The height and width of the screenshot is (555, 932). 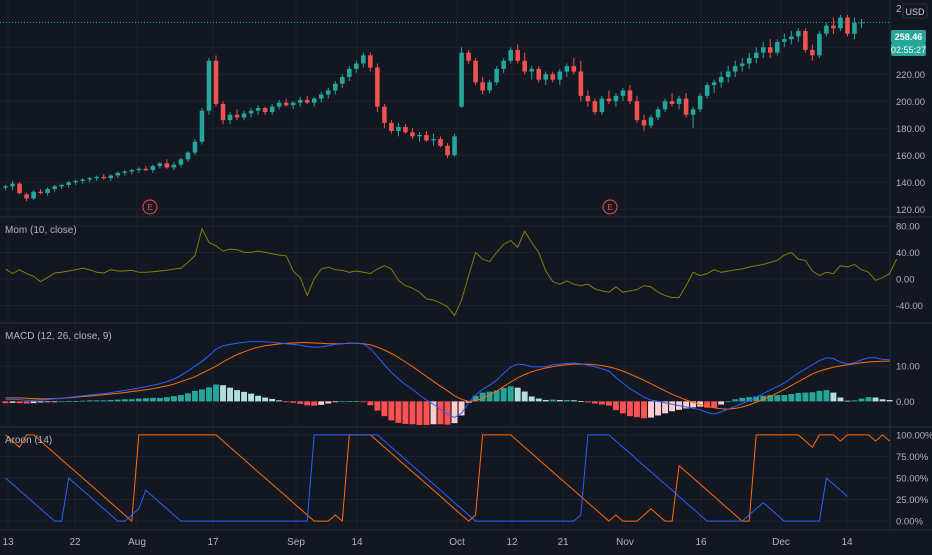 I want to click on macd-pane, so click(x=447, y=383).